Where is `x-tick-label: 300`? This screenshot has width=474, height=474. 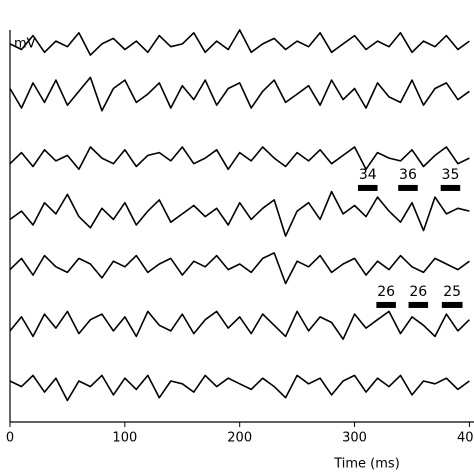 x-tick-label: 300 is located at coordinates (354, 438).